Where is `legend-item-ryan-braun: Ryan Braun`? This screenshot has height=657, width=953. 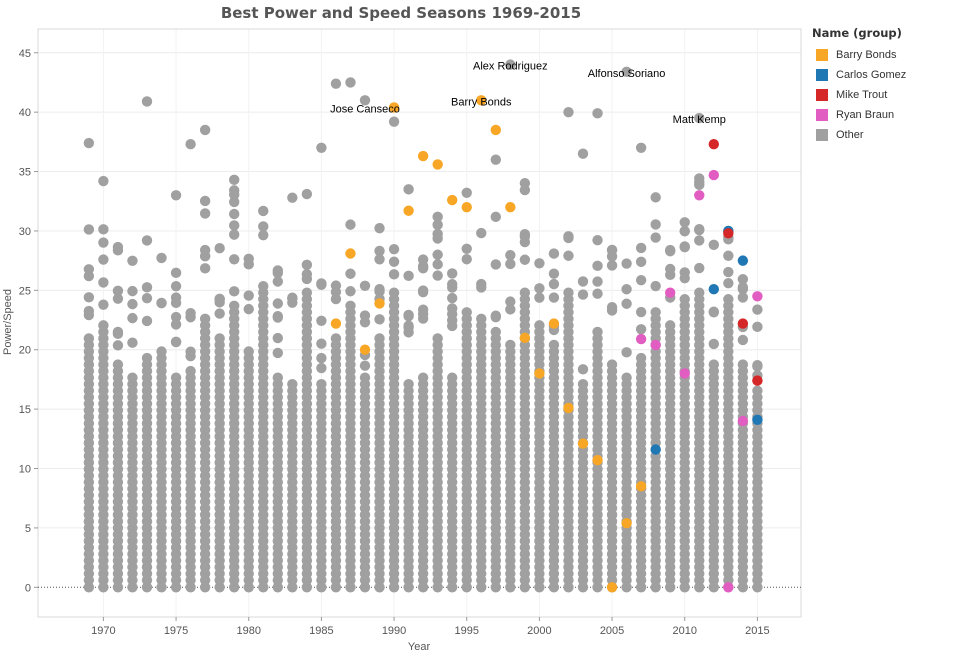 legend-item-ryan-braun: Ryan Braun is located at coordinates (882, 115).